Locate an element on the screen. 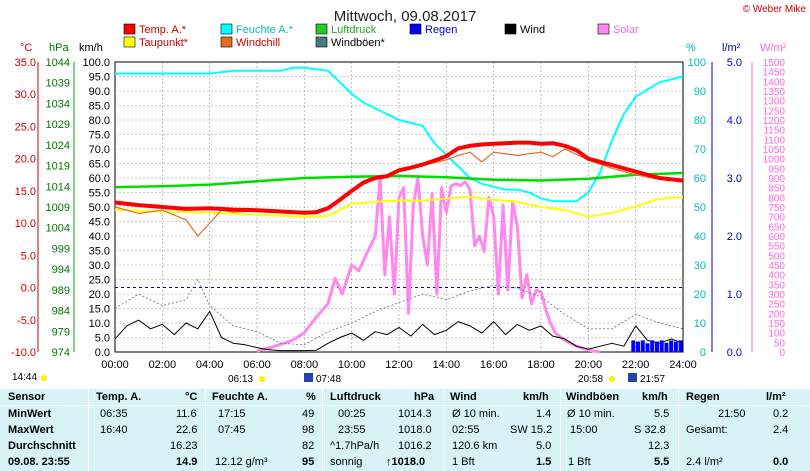  pressure-unit: hPa is located at coordinates (59, 48).